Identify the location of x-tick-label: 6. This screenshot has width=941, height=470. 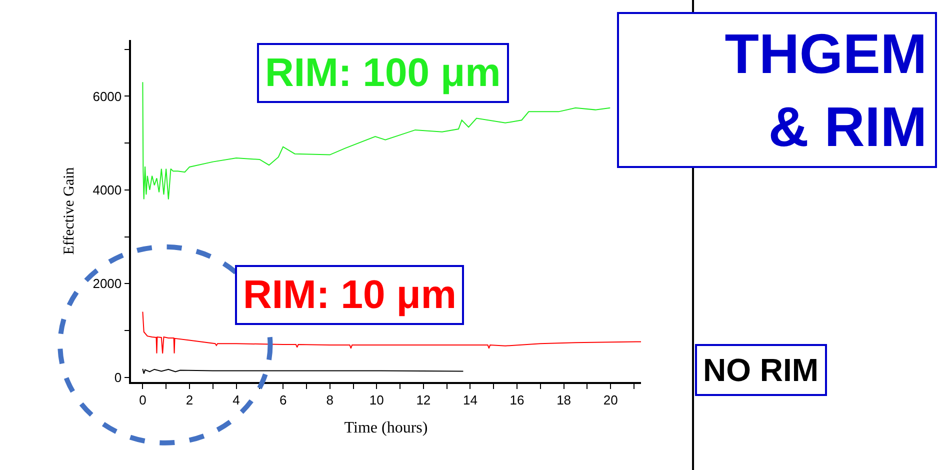
(283, 400).